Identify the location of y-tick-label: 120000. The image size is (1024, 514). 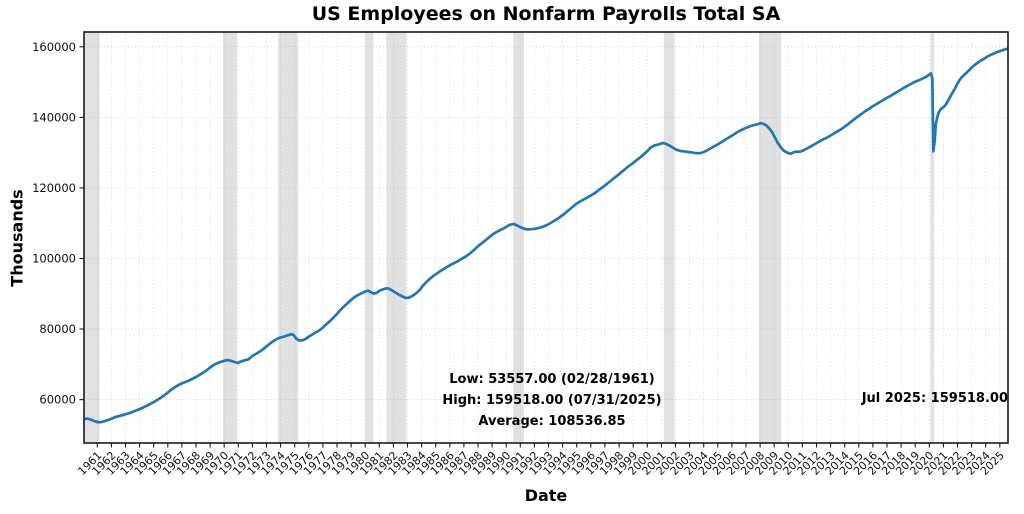
(54, 188).